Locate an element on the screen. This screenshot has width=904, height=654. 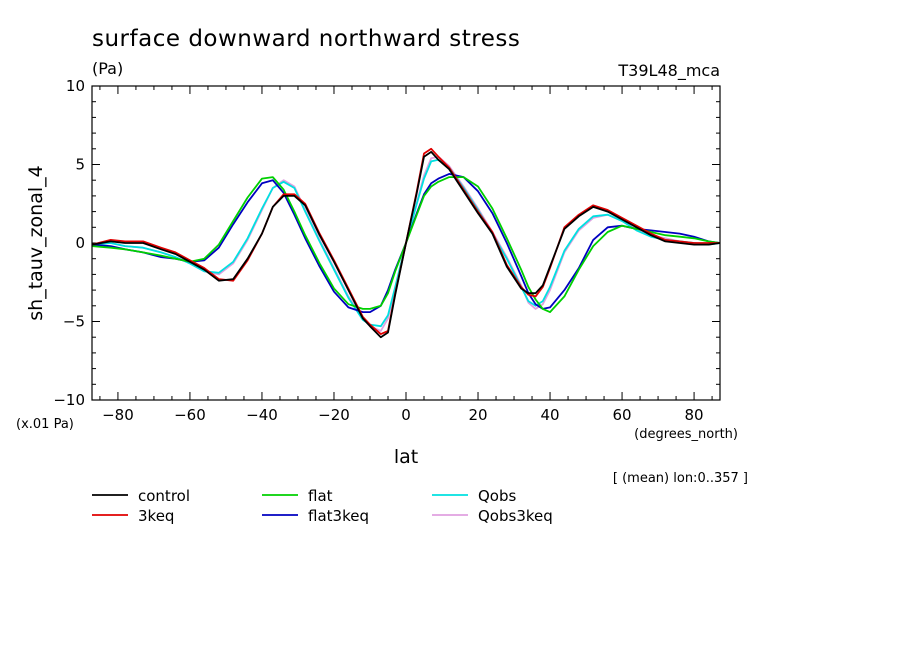
x-tick-label: −60 is located at coordinates (190, 415).